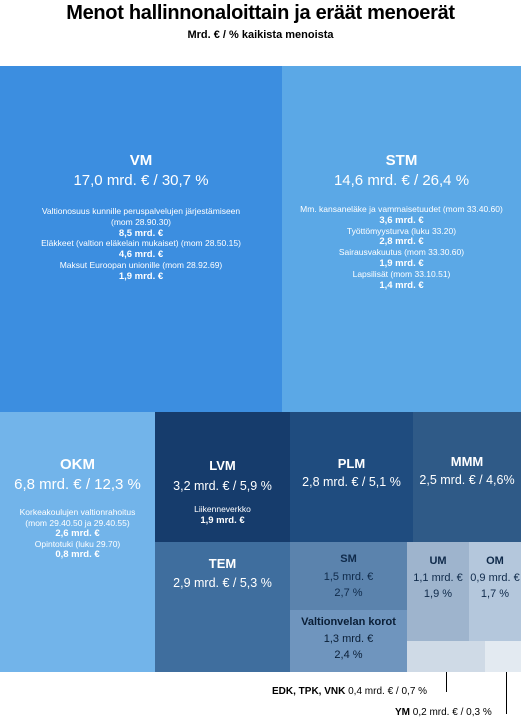  What do you see at coordinates (401, 252) in the screenshot?
I see `tile-detail-label: Sairausvakuutus (mom 33.30.60)` at bounding box center [401, 252].